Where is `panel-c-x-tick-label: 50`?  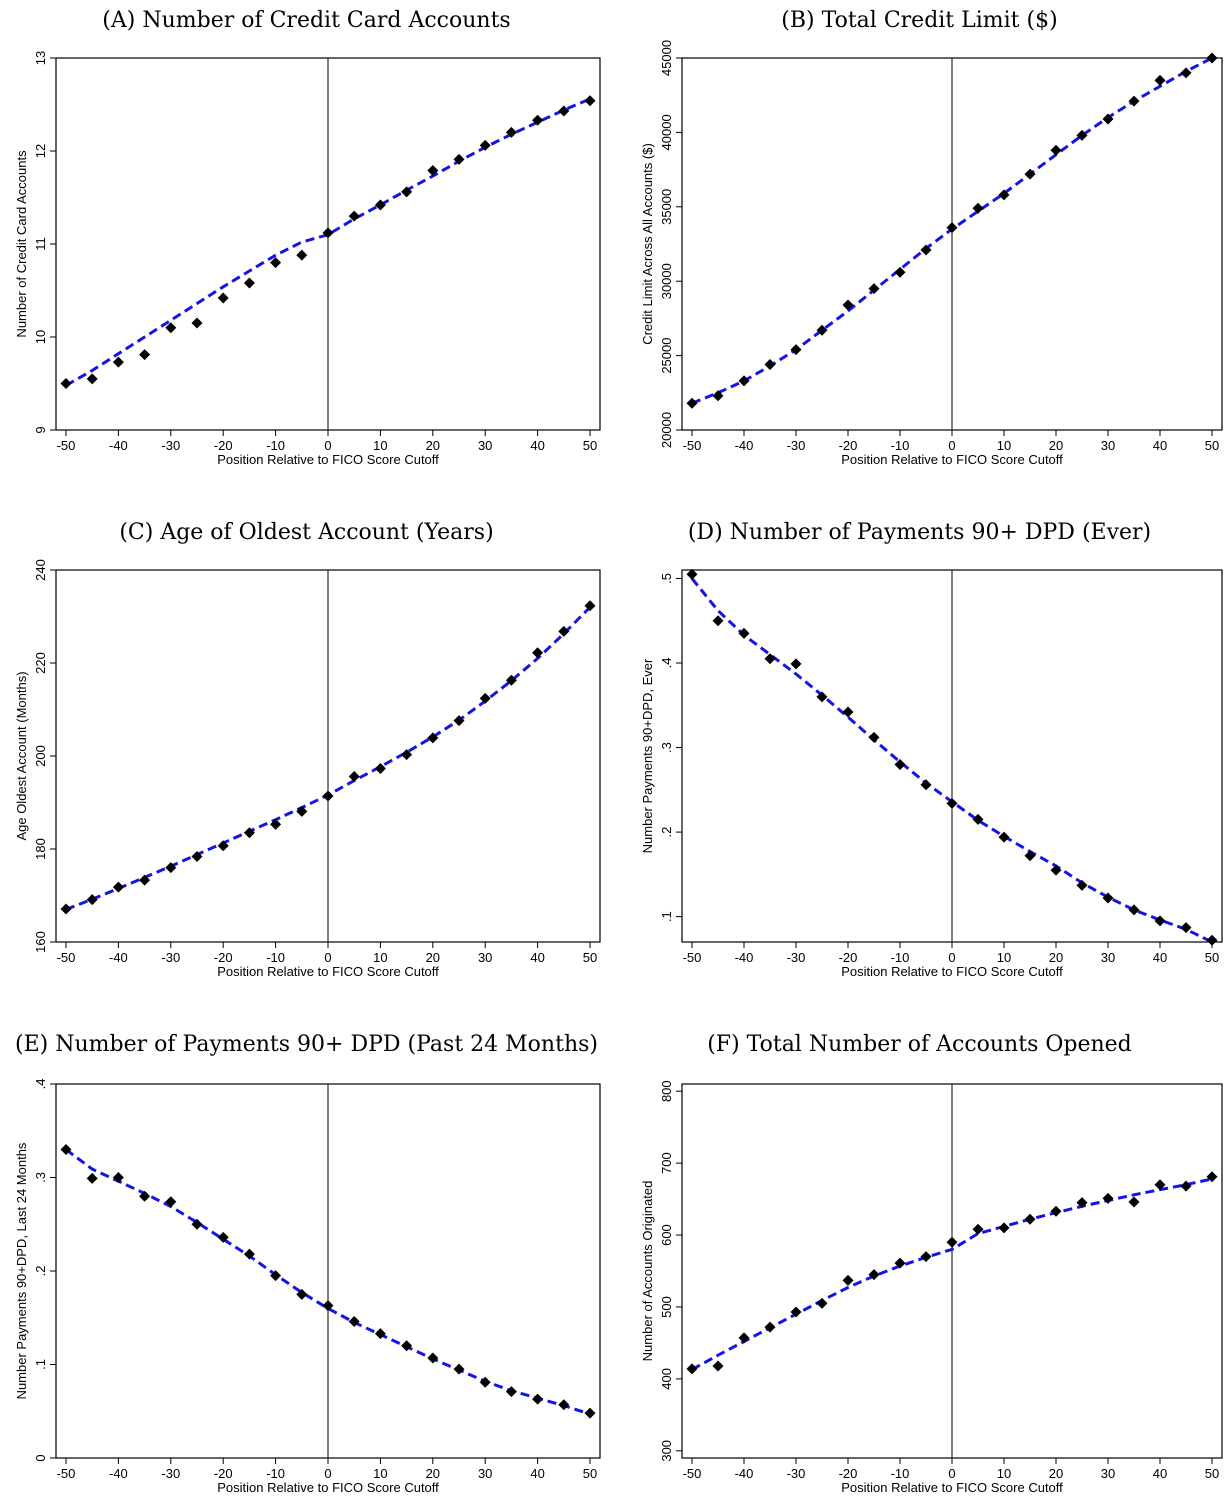 panel-c-x-tick-label: 50 is located at coordinates (590, 957).